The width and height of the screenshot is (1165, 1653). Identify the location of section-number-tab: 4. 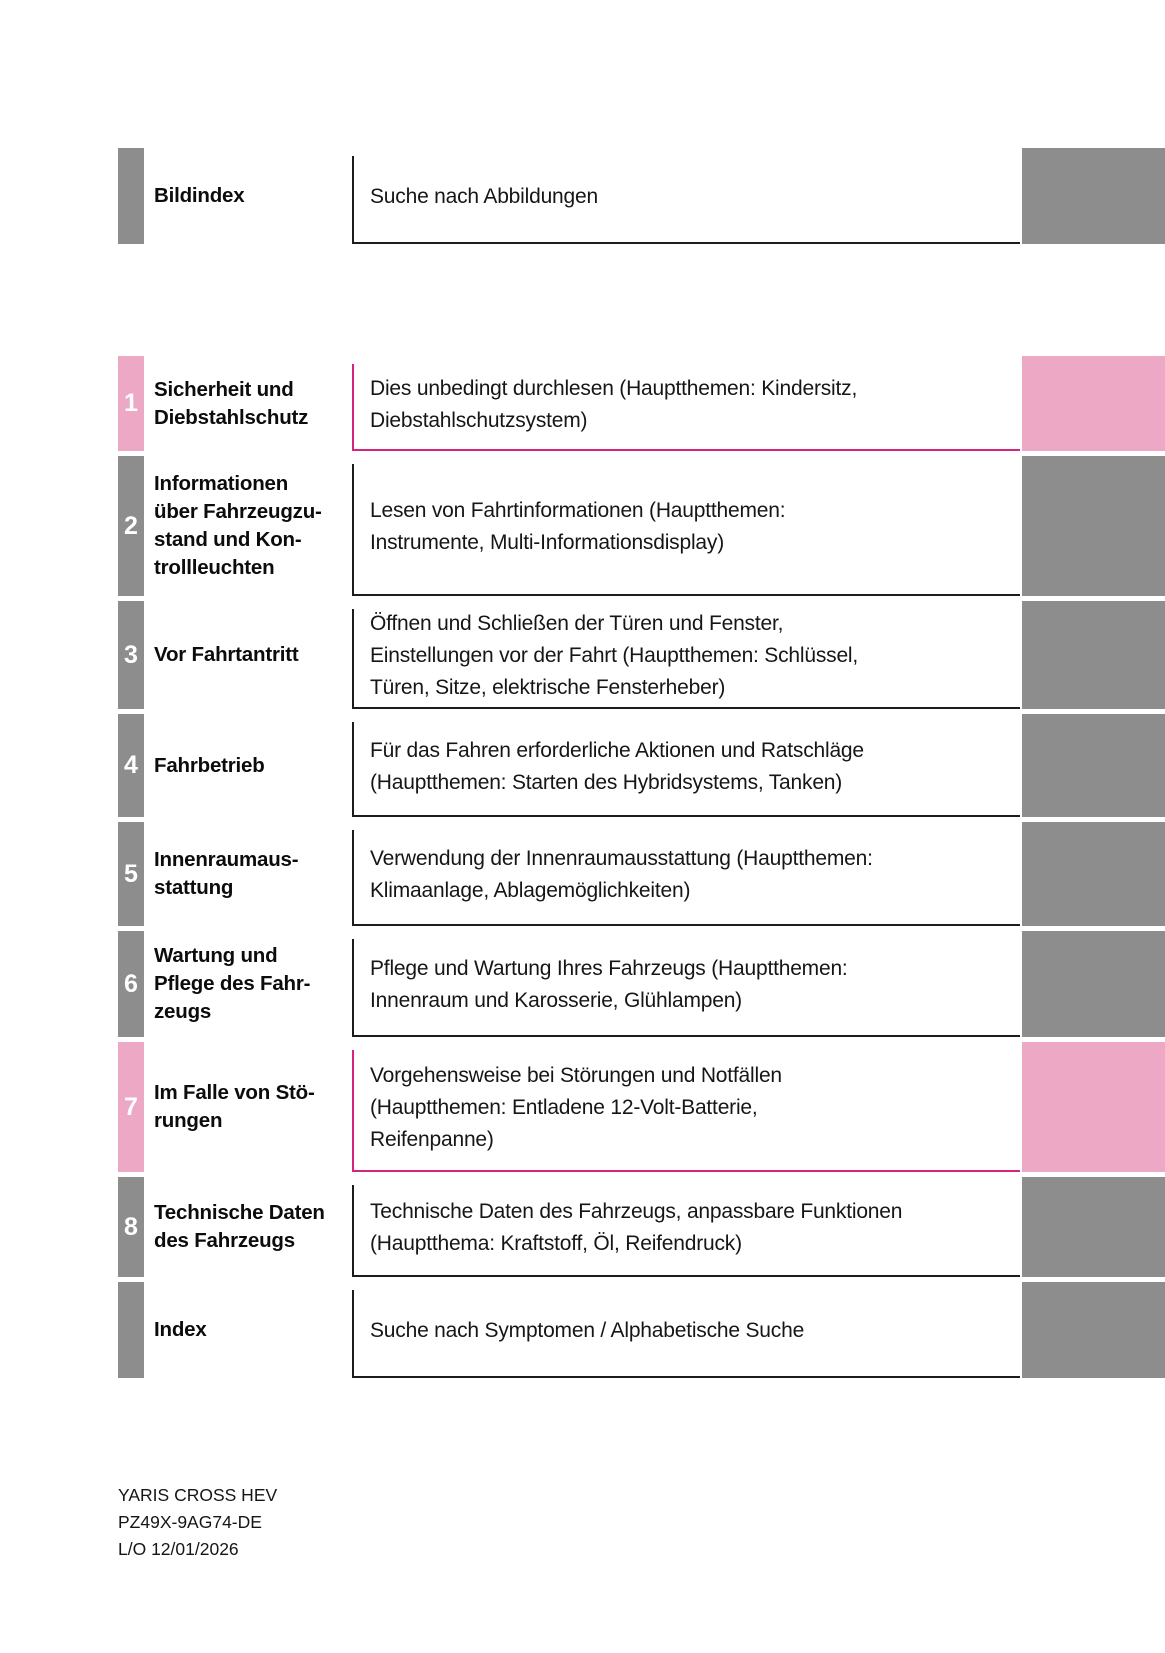
(131, 765).